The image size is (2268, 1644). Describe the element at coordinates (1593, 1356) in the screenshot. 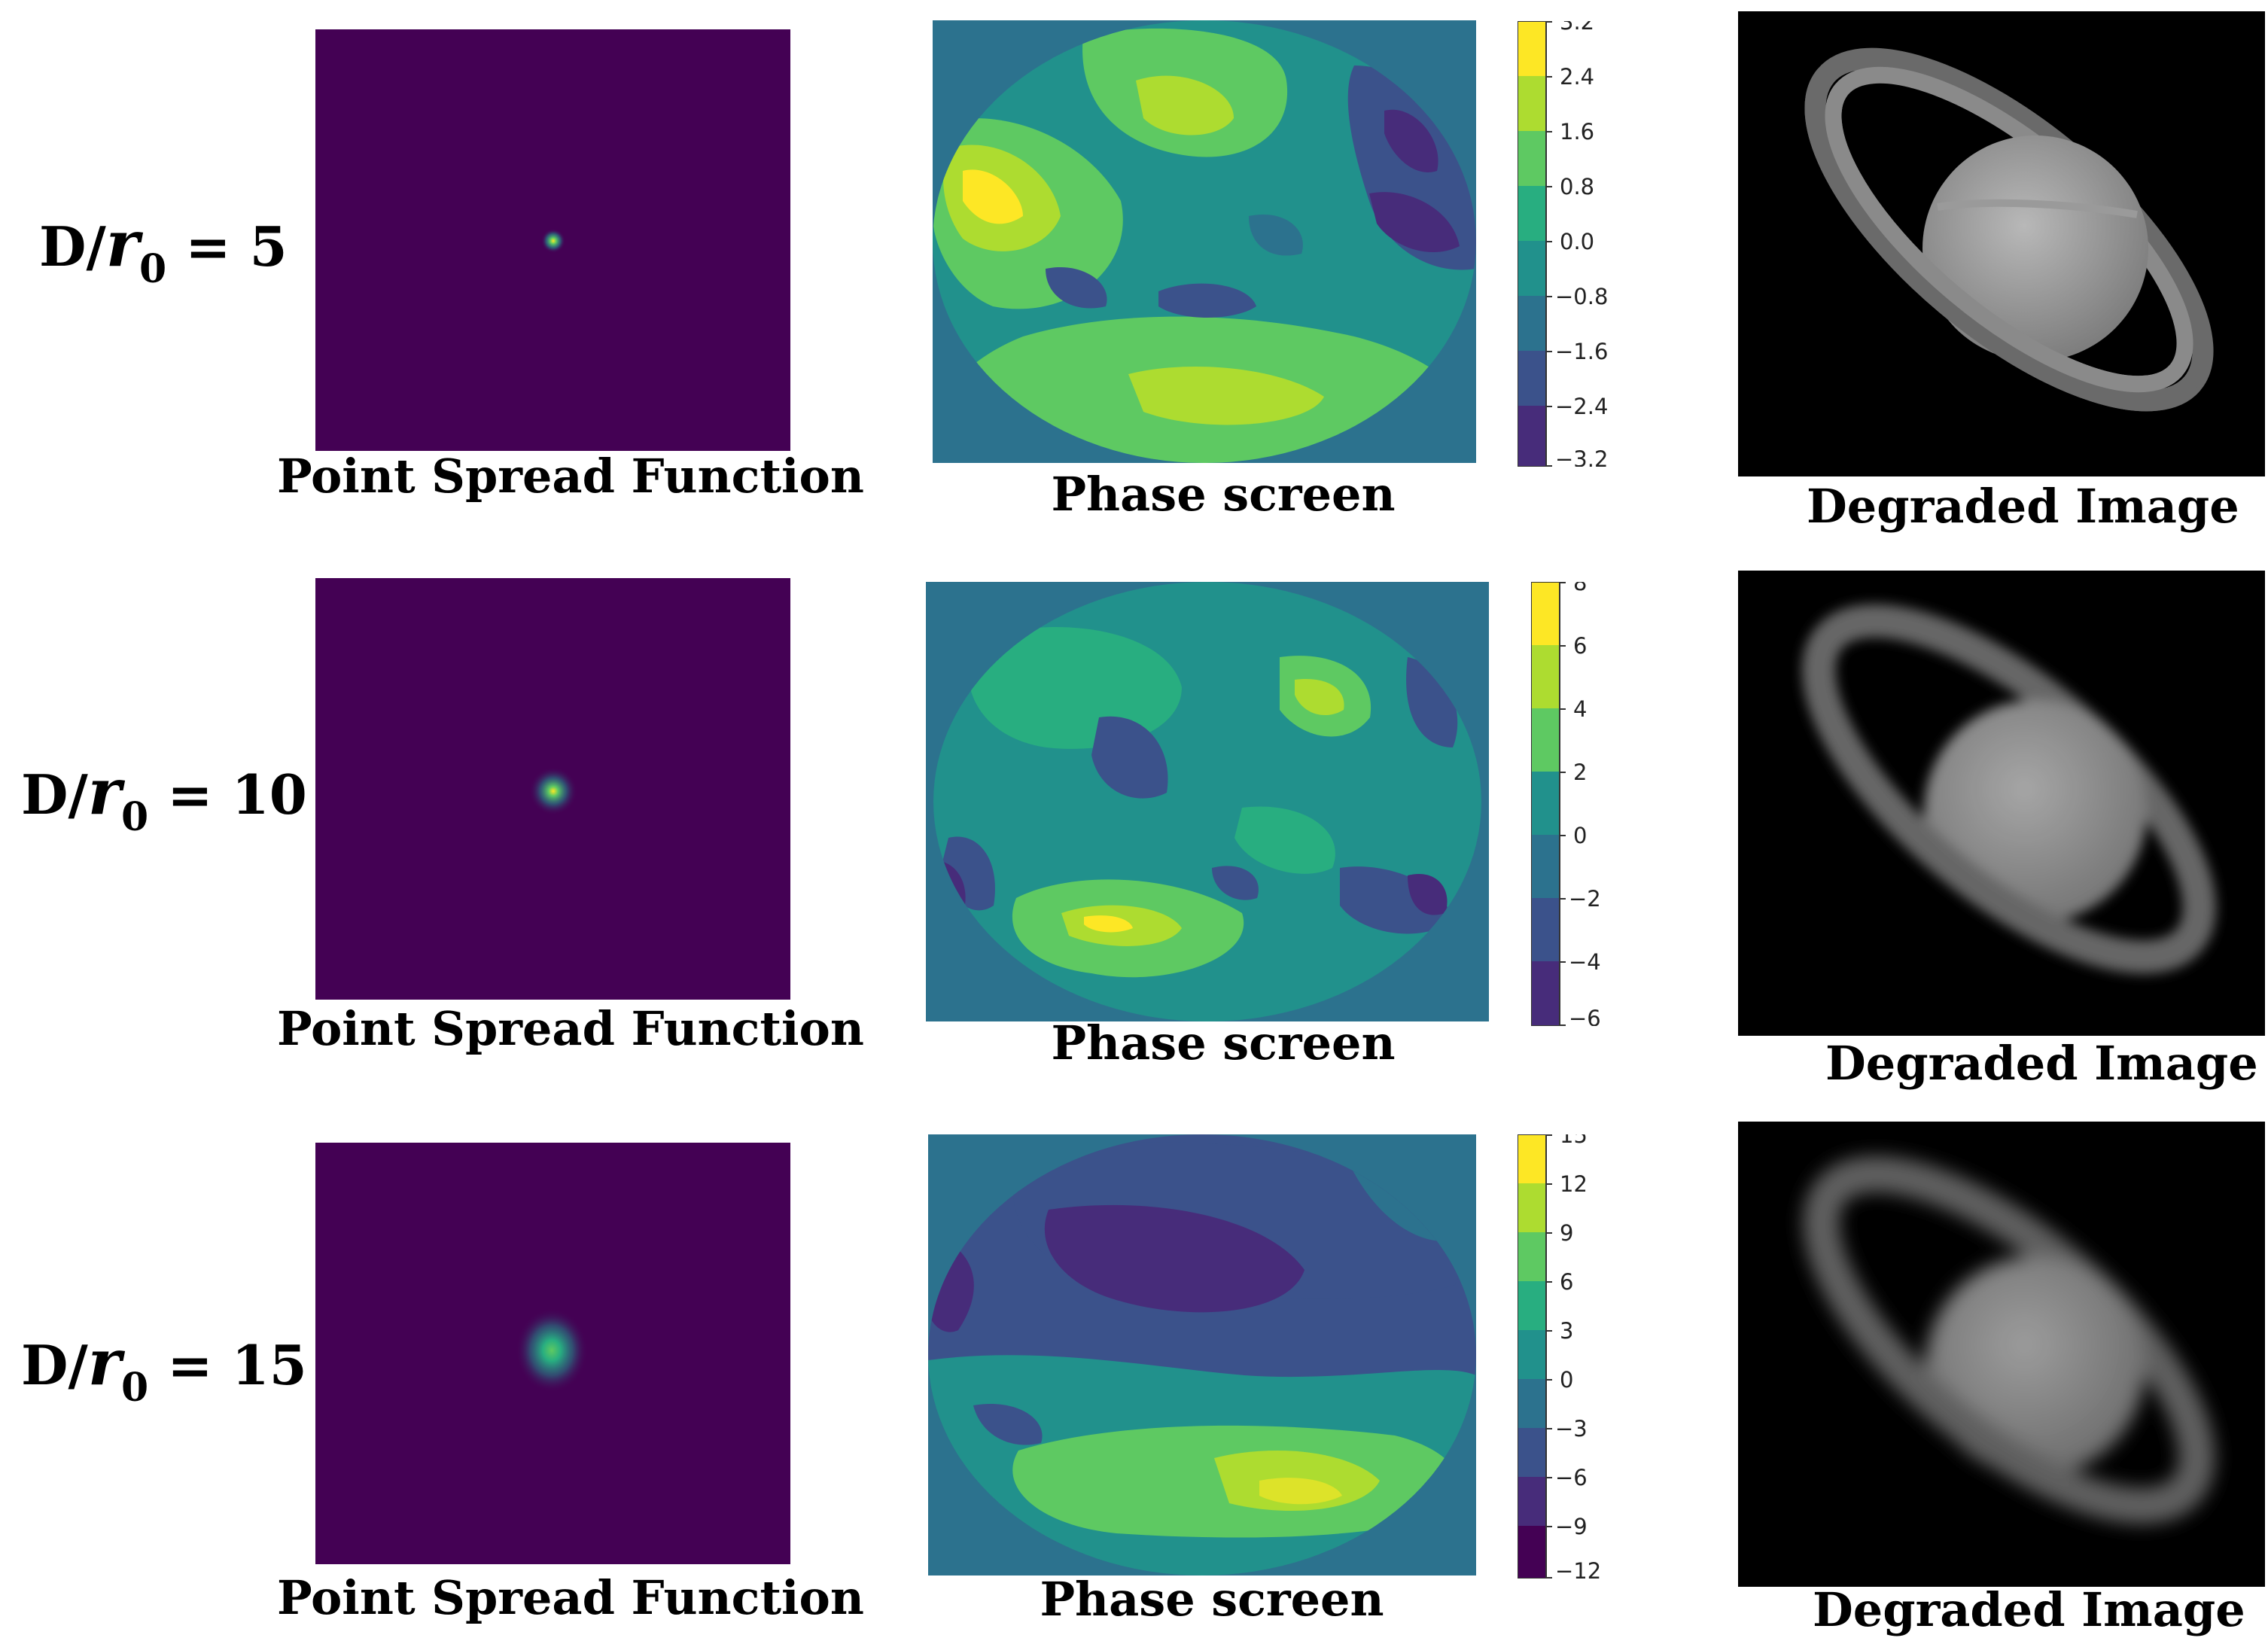

I see `colorbar-3: 15 12 9 6 3 0 −3 −6 −9 −12` at that location.